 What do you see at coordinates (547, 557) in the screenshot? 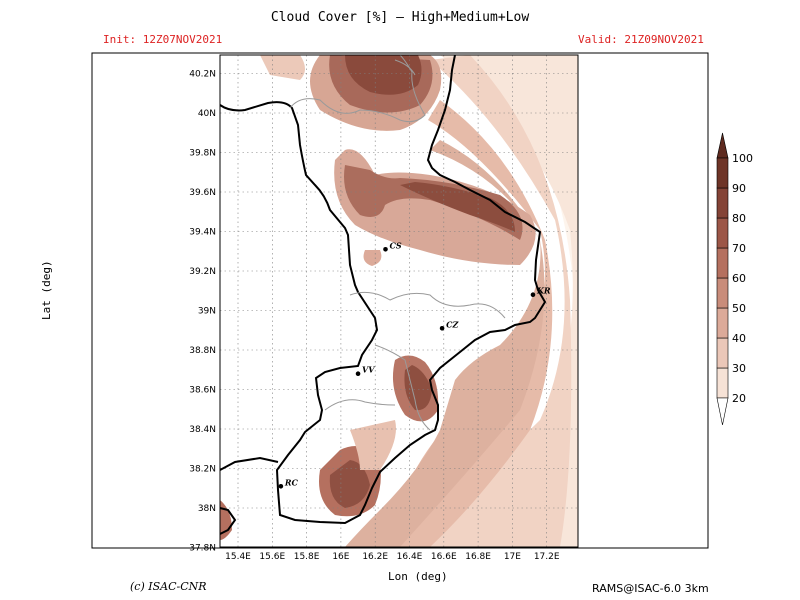
I see `lon-tick-label: 17.2E` at bounding box center [547, 557].